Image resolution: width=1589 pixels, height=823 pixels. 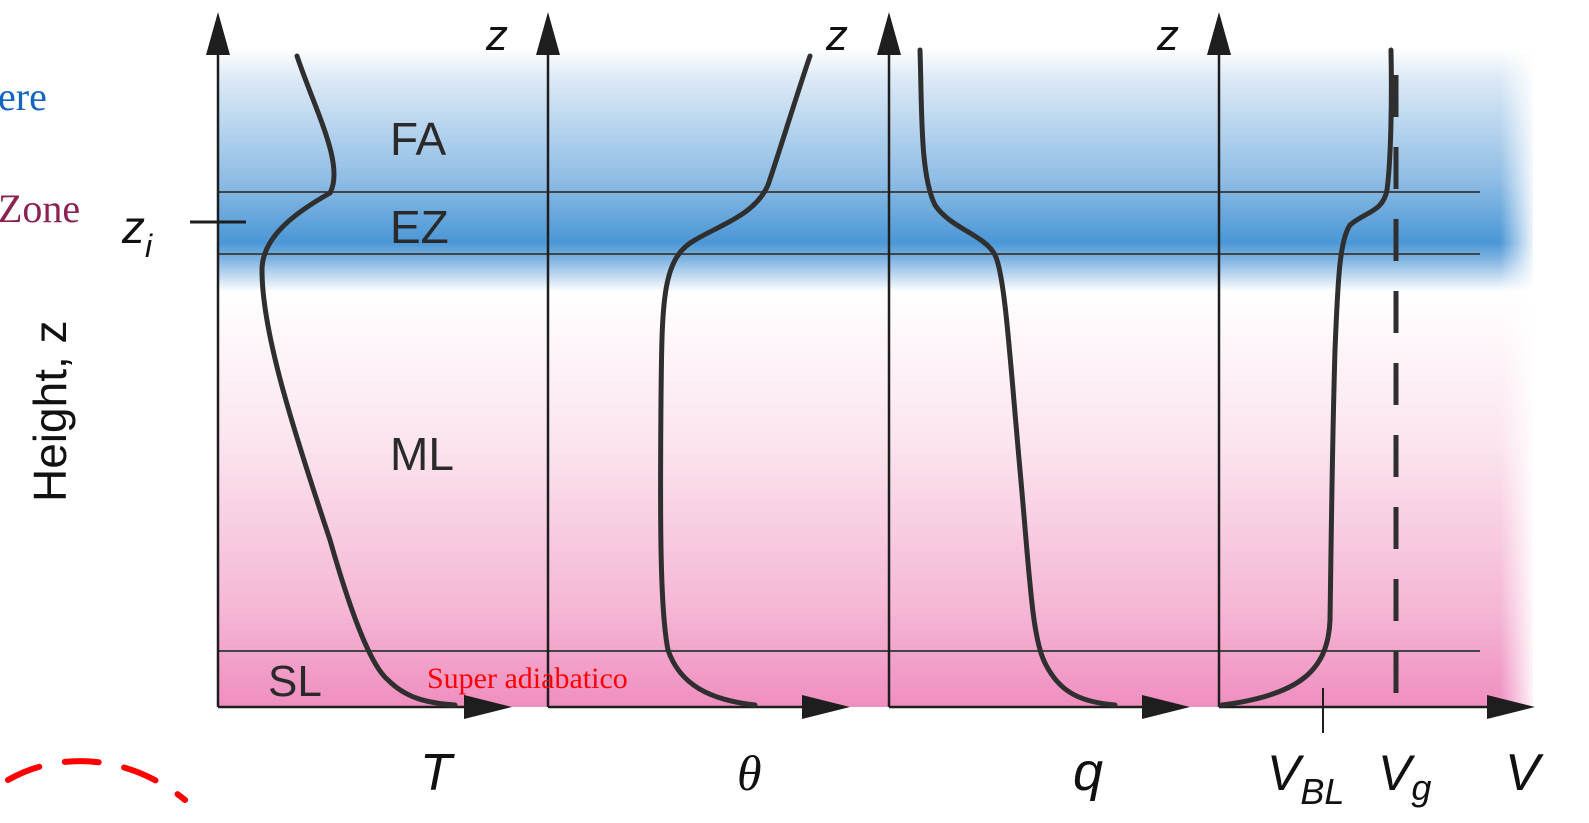 I want to click on layer-label-fa: FA, so click(x=418, y=139).